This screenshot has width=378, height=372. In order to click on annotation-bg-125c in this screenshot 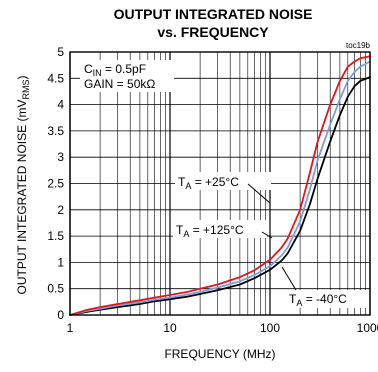, I will do `click(220, 229)`.